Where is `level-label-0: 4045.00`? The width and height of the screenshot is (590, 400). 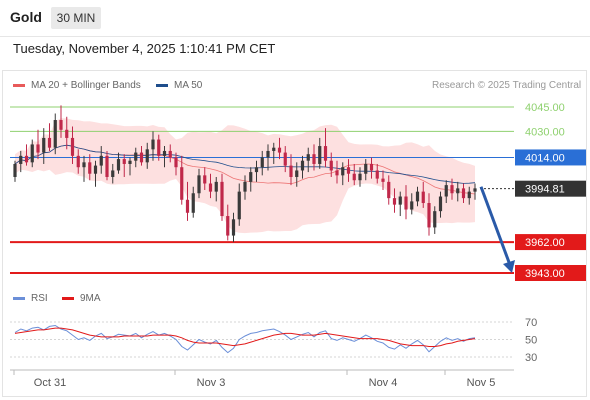 level-label-0: 4045.00 is located at coordinates (545, 108).